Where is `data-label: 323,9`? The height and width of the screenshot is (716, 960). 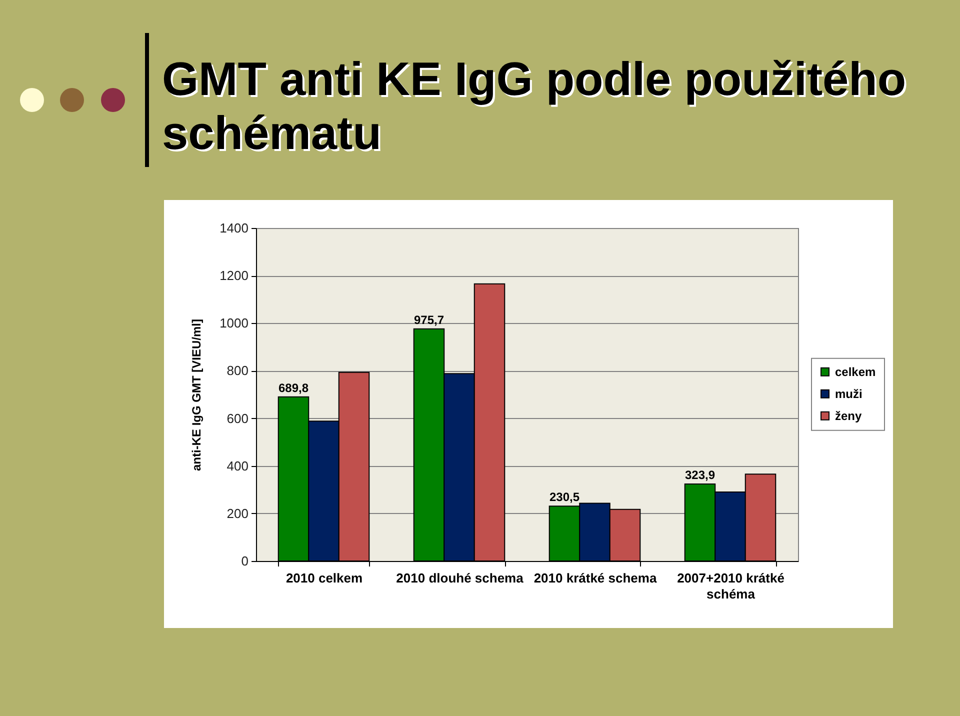 data-label: 323,9 is located at coordinates (700, 475).